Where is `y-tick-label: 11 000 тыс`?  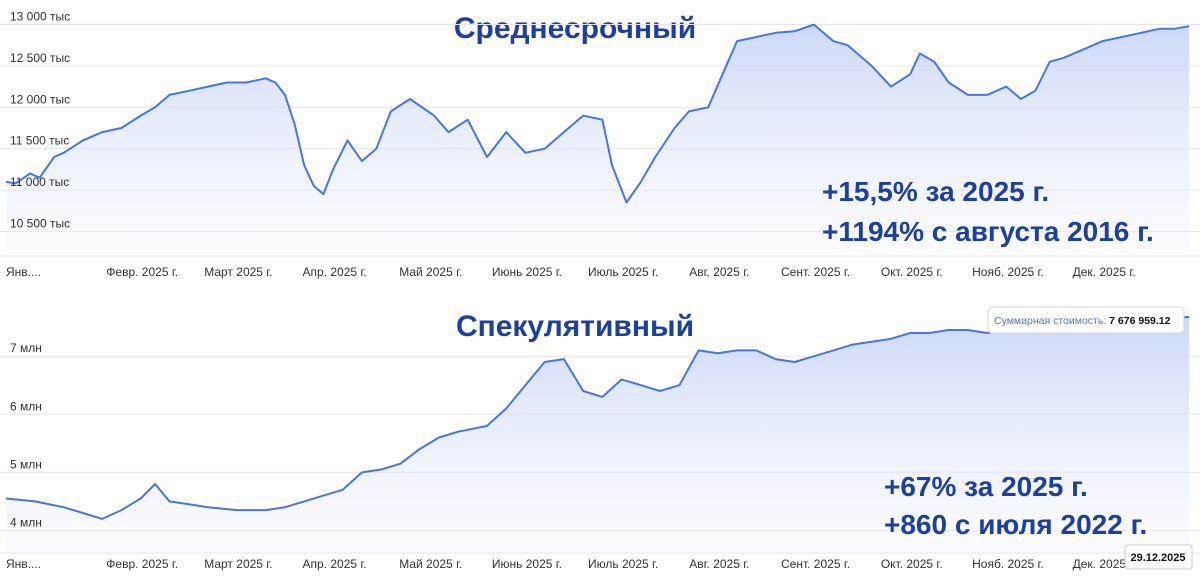 y-tick-label: 11 000 тыс is located at coordinates (39, 182).